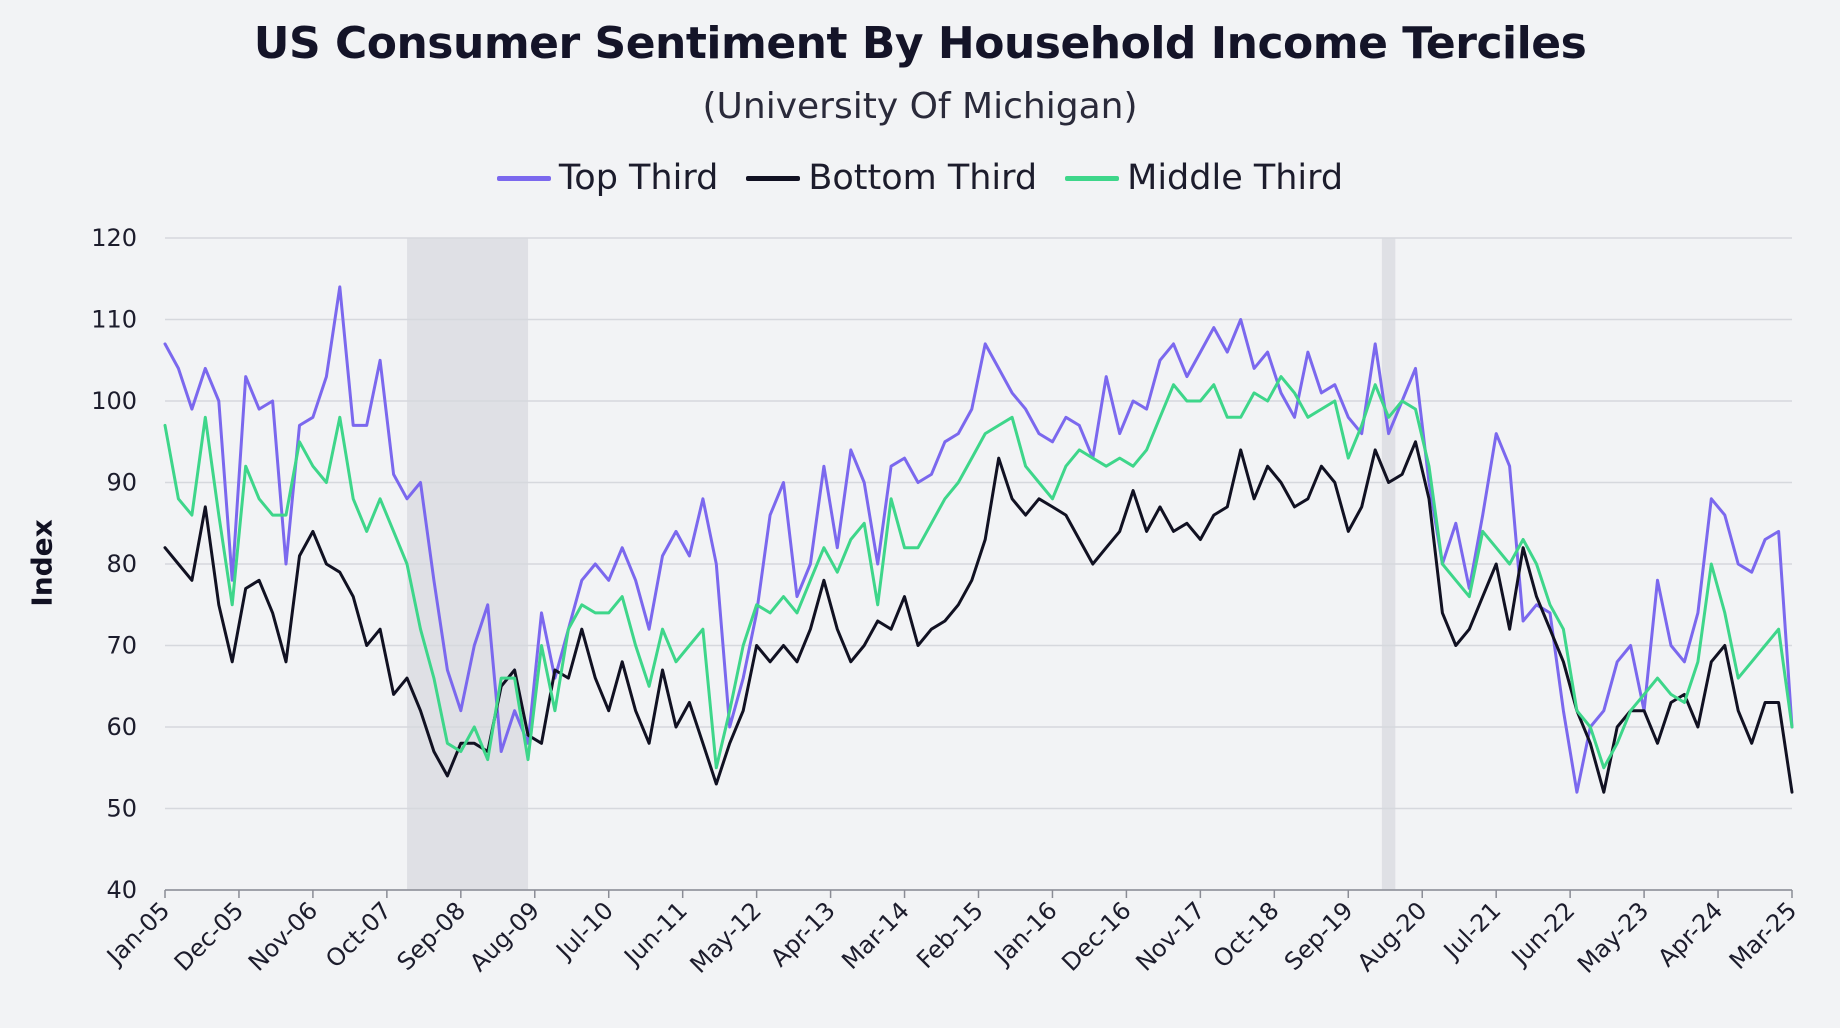 This screenshot has height=1028, width=1840. Describe the element at coordinates (638, 178) in the screenshot. I see `legend-label-top-third: Top Third` at that location.